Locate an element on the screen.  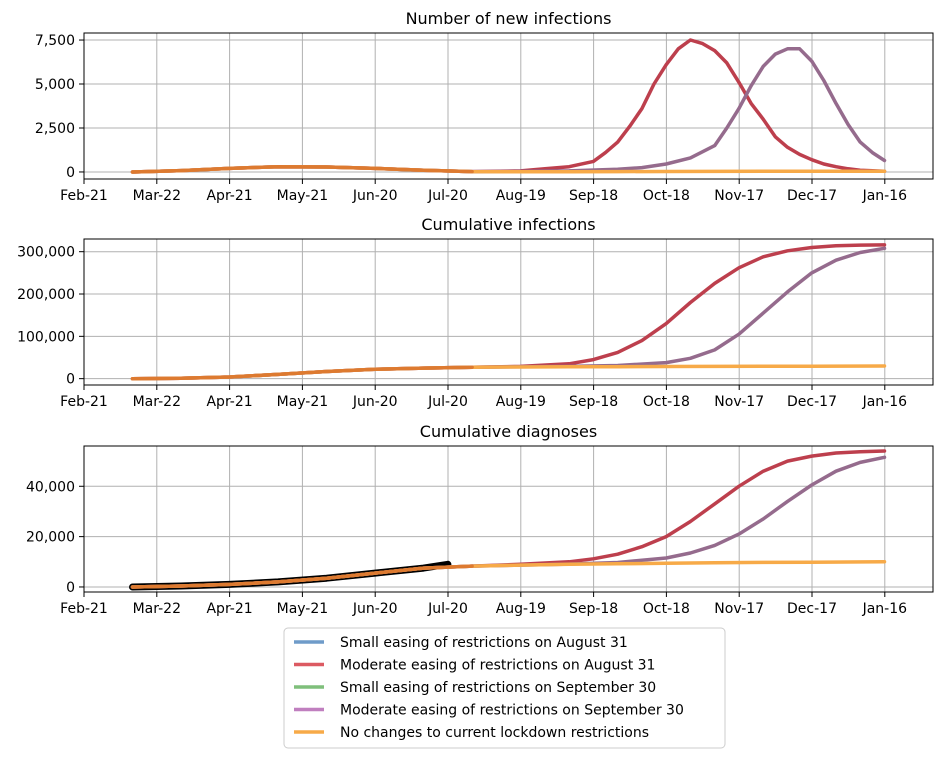
y-tick-label: 100,000 is located at coordinates (46, 337).